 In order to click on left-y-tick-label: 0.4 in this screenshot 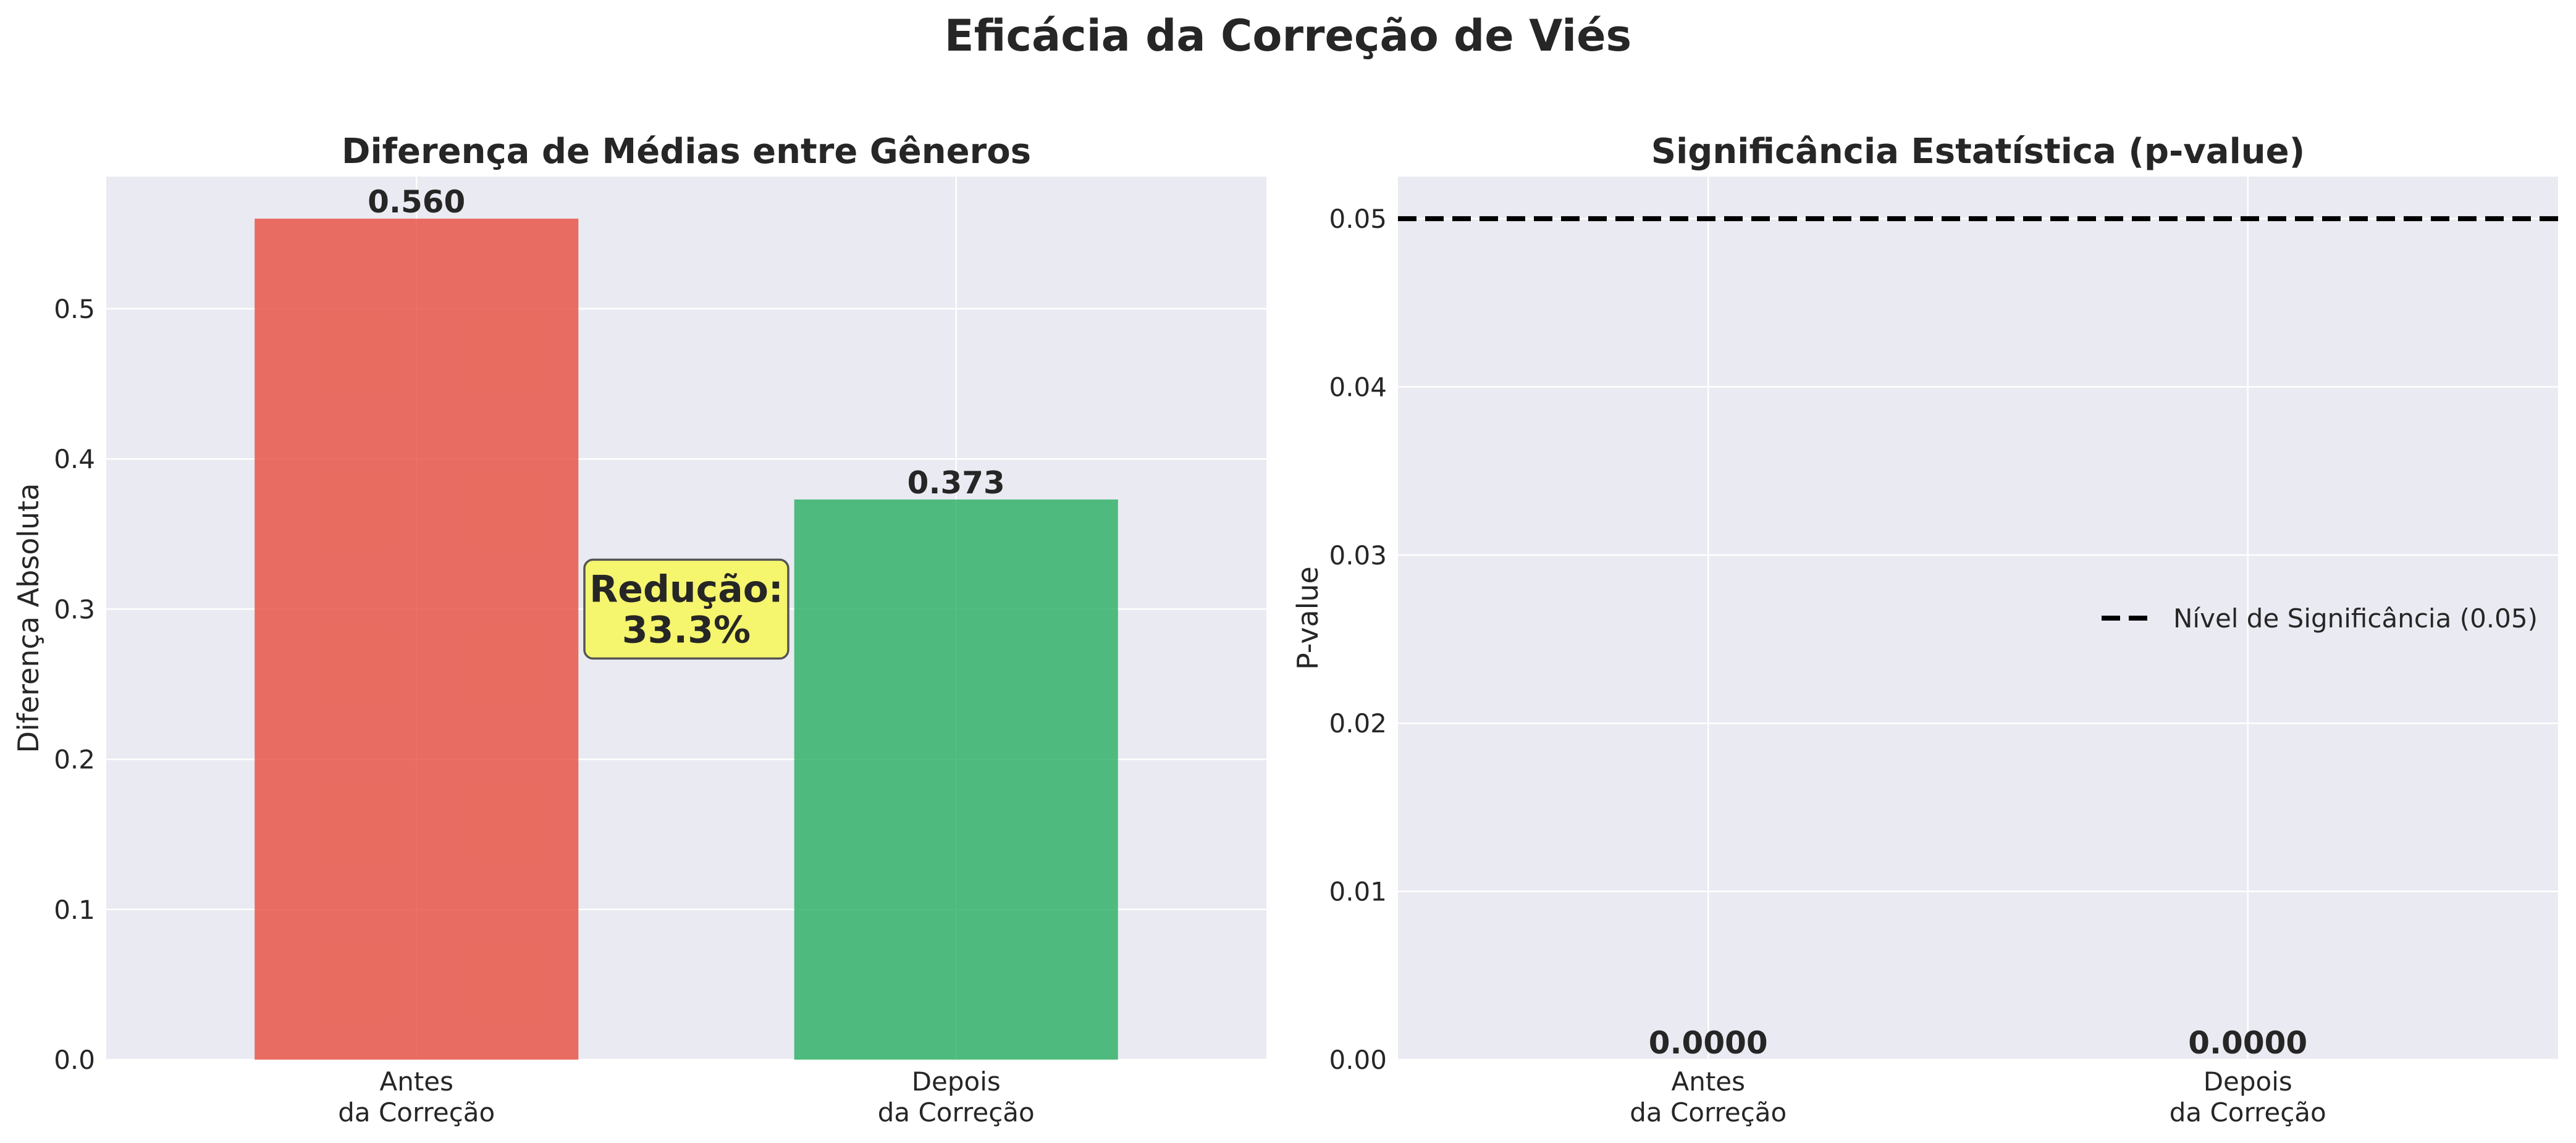, I will do `click(74, 459)`.